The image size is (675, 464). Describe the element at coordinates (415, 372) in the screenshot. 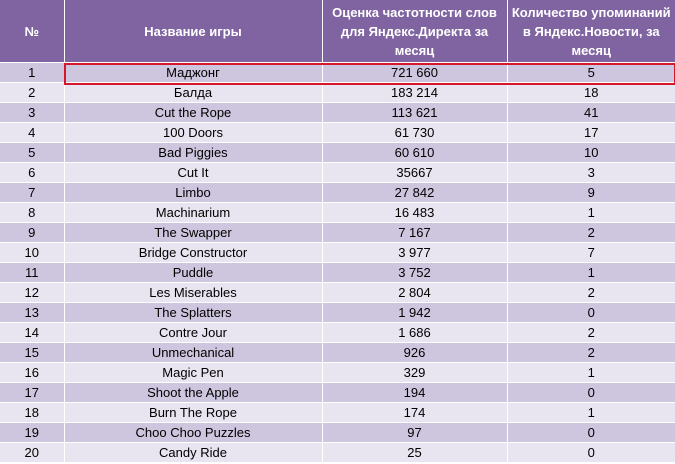

I see `cell-direct-frequency: 329` at that location.